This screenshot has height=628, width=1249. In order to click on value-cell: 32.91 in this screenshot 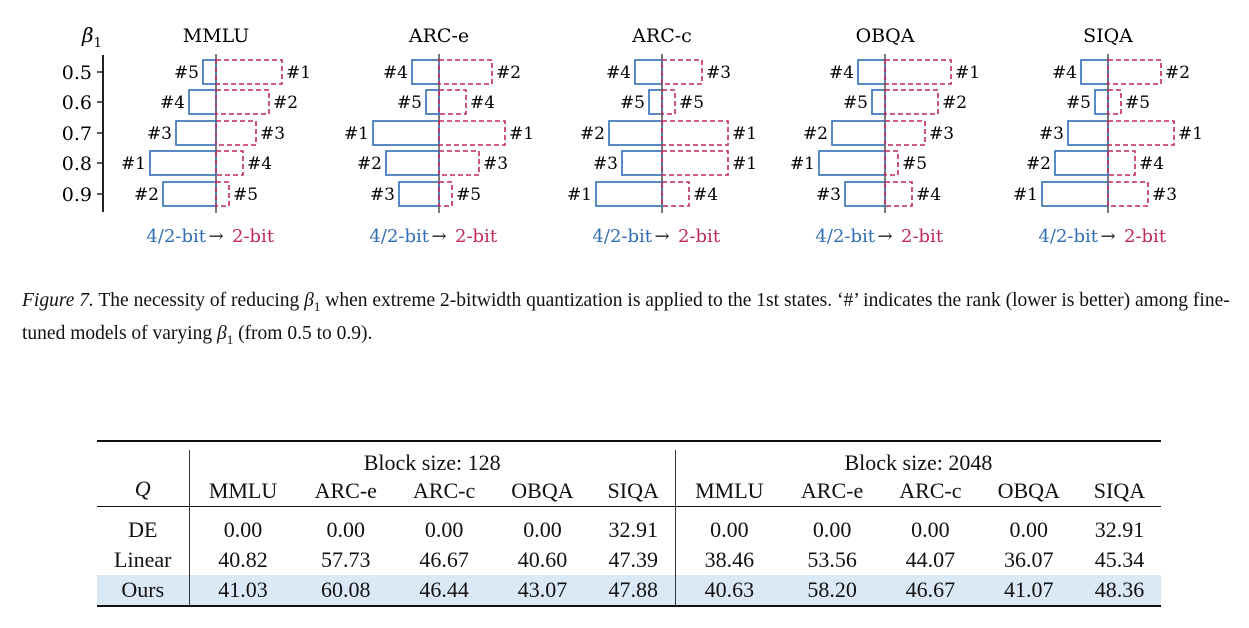, I will do `click(1119, 529)`.